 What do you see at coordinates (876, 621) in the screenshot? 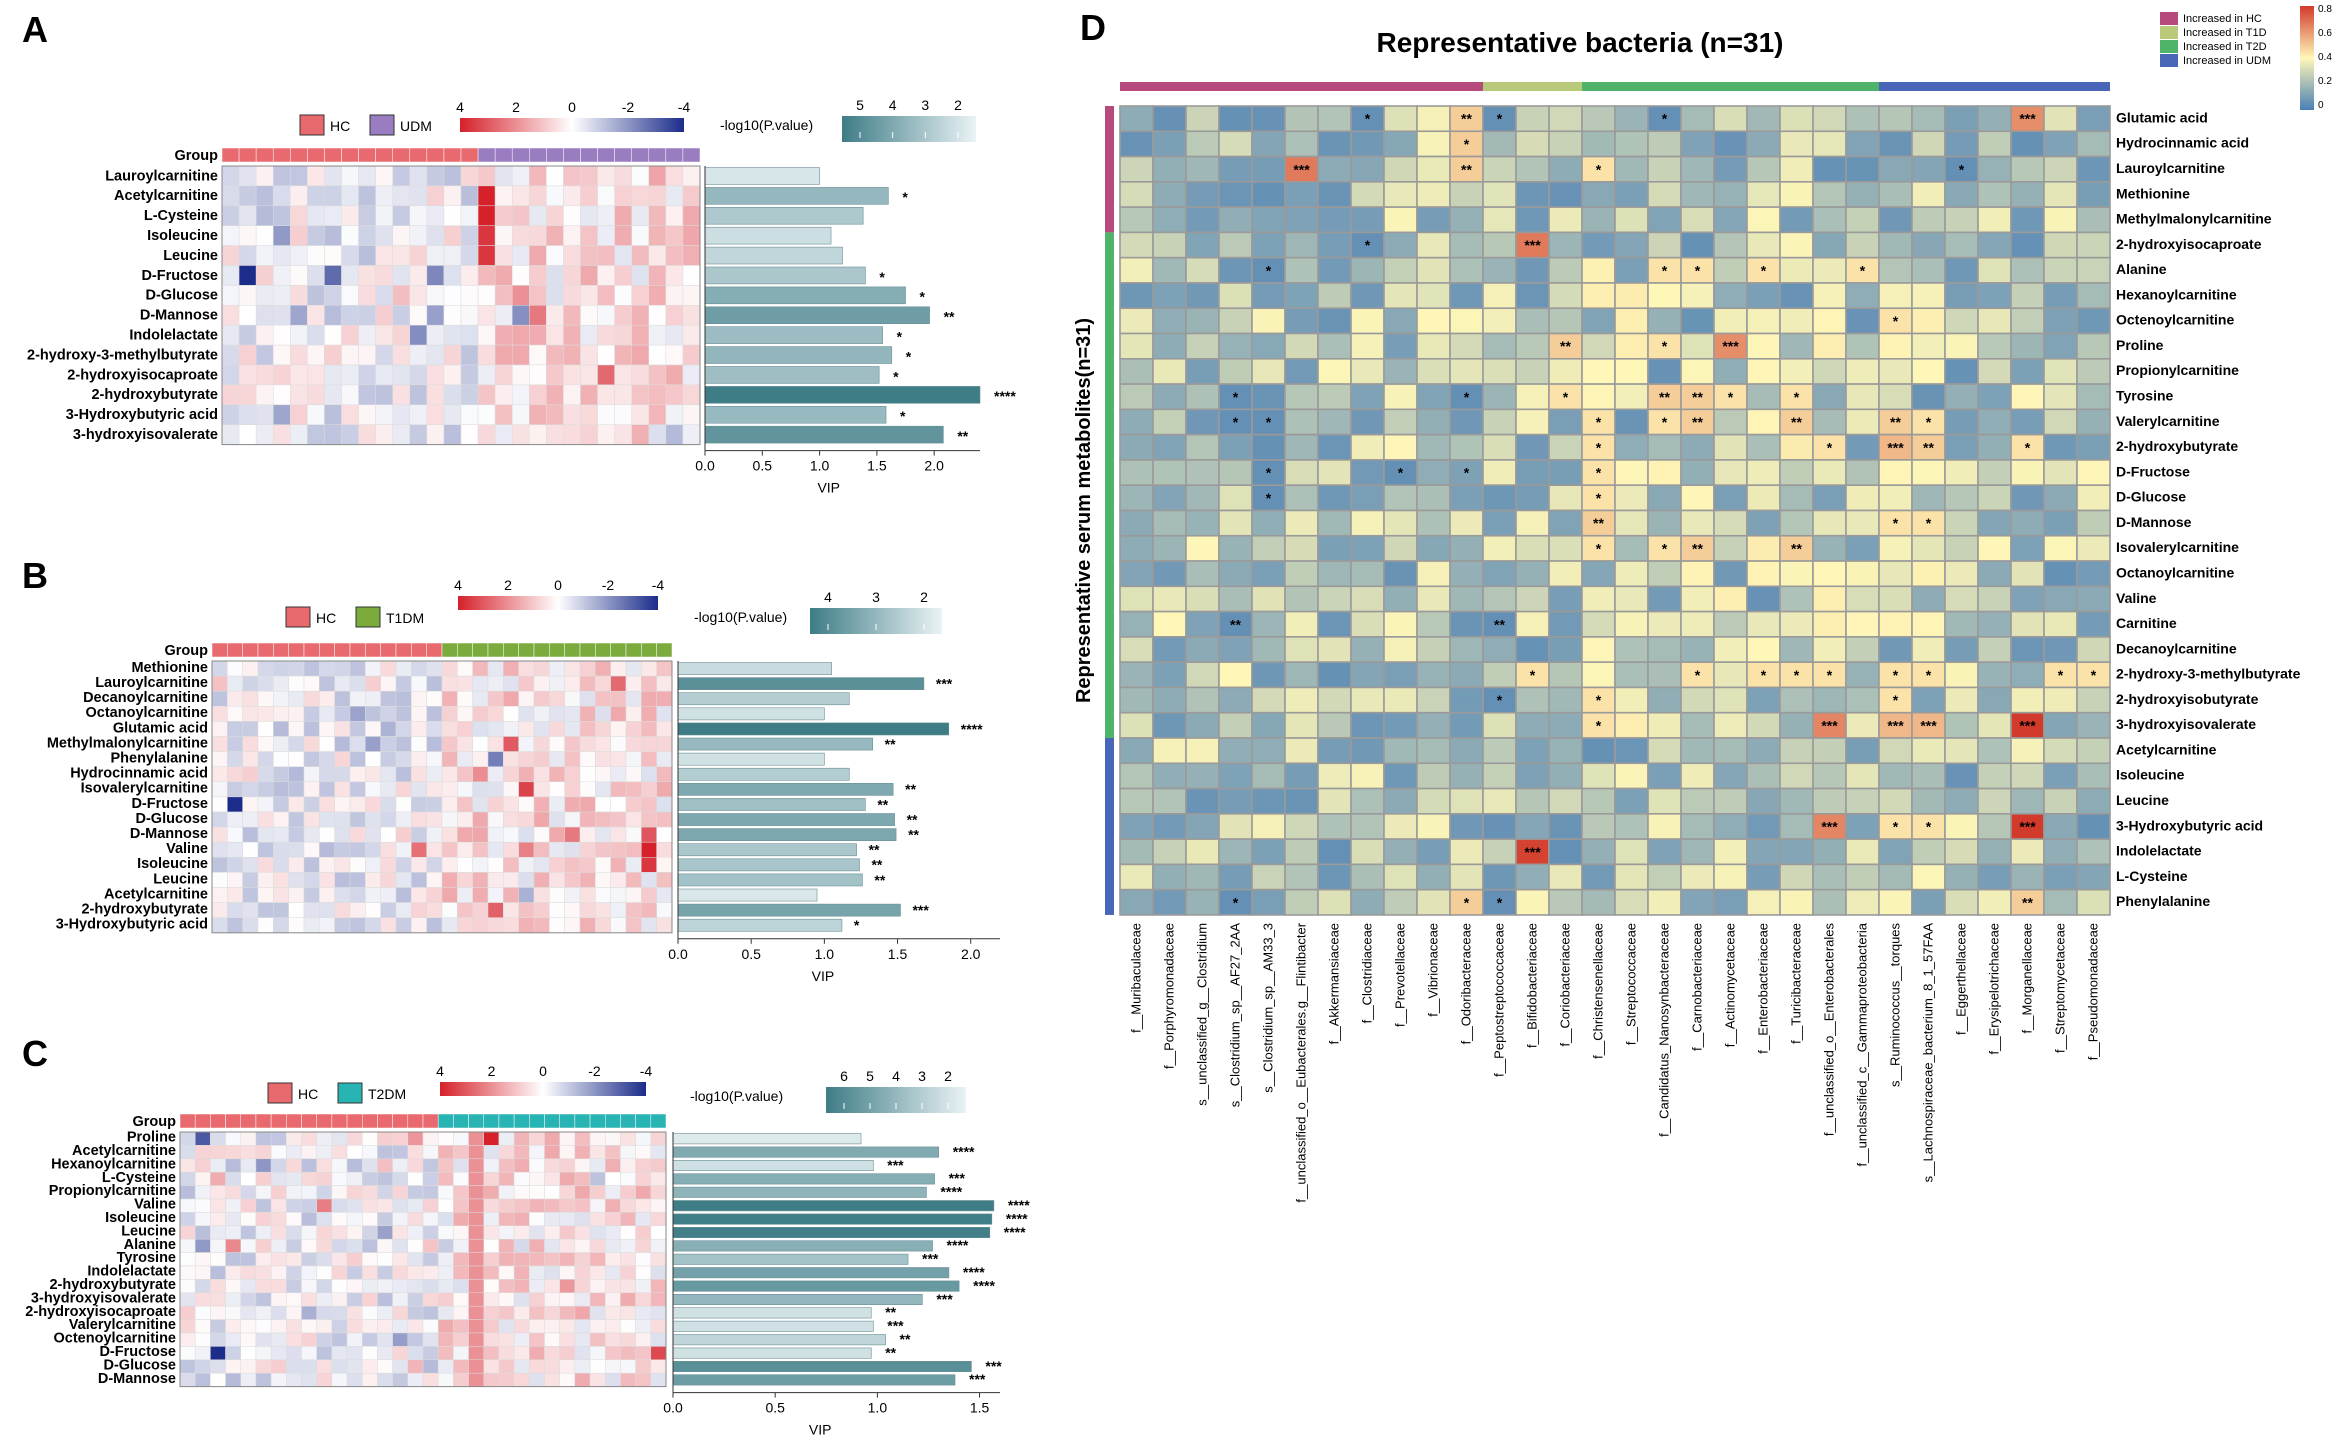
I see `pvalue-color-scale` at bounding box center [876, 621].